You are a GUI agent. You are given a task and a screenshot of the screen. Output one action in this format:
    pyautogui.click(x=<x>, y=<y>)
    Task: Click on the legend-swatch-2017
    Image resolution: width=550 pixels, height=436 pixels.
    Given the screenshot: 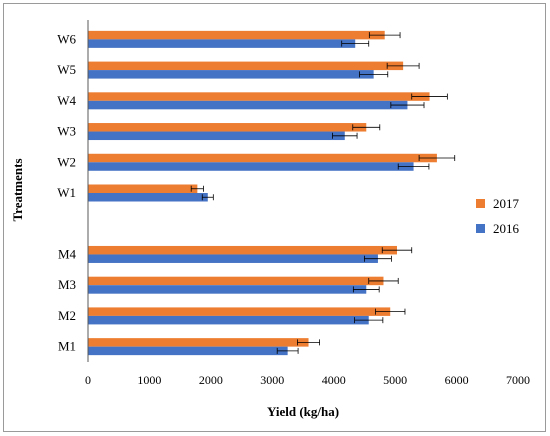 What is the action you would take?
    pyautogui.click(x=480, y=203)
    